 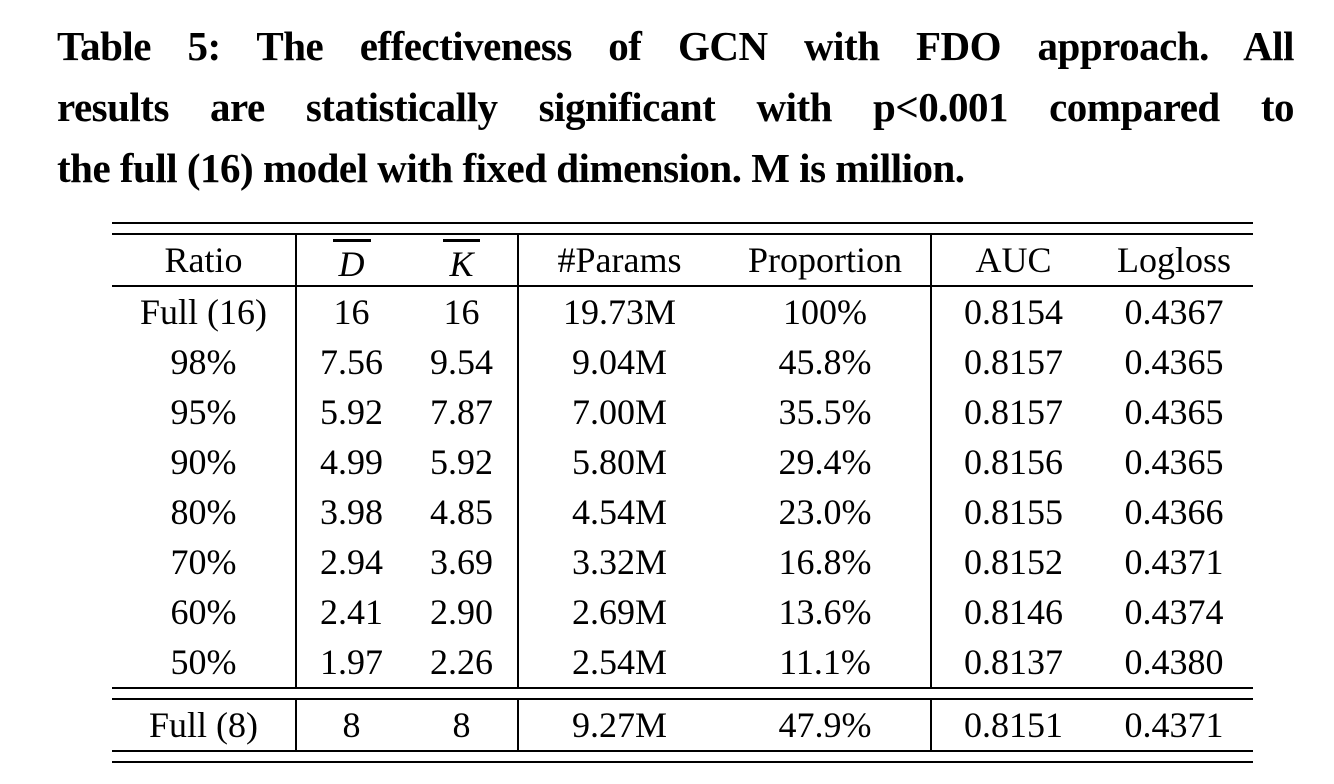 I want to click on table-cell: 0.8146, so click(x=1012, y=612).